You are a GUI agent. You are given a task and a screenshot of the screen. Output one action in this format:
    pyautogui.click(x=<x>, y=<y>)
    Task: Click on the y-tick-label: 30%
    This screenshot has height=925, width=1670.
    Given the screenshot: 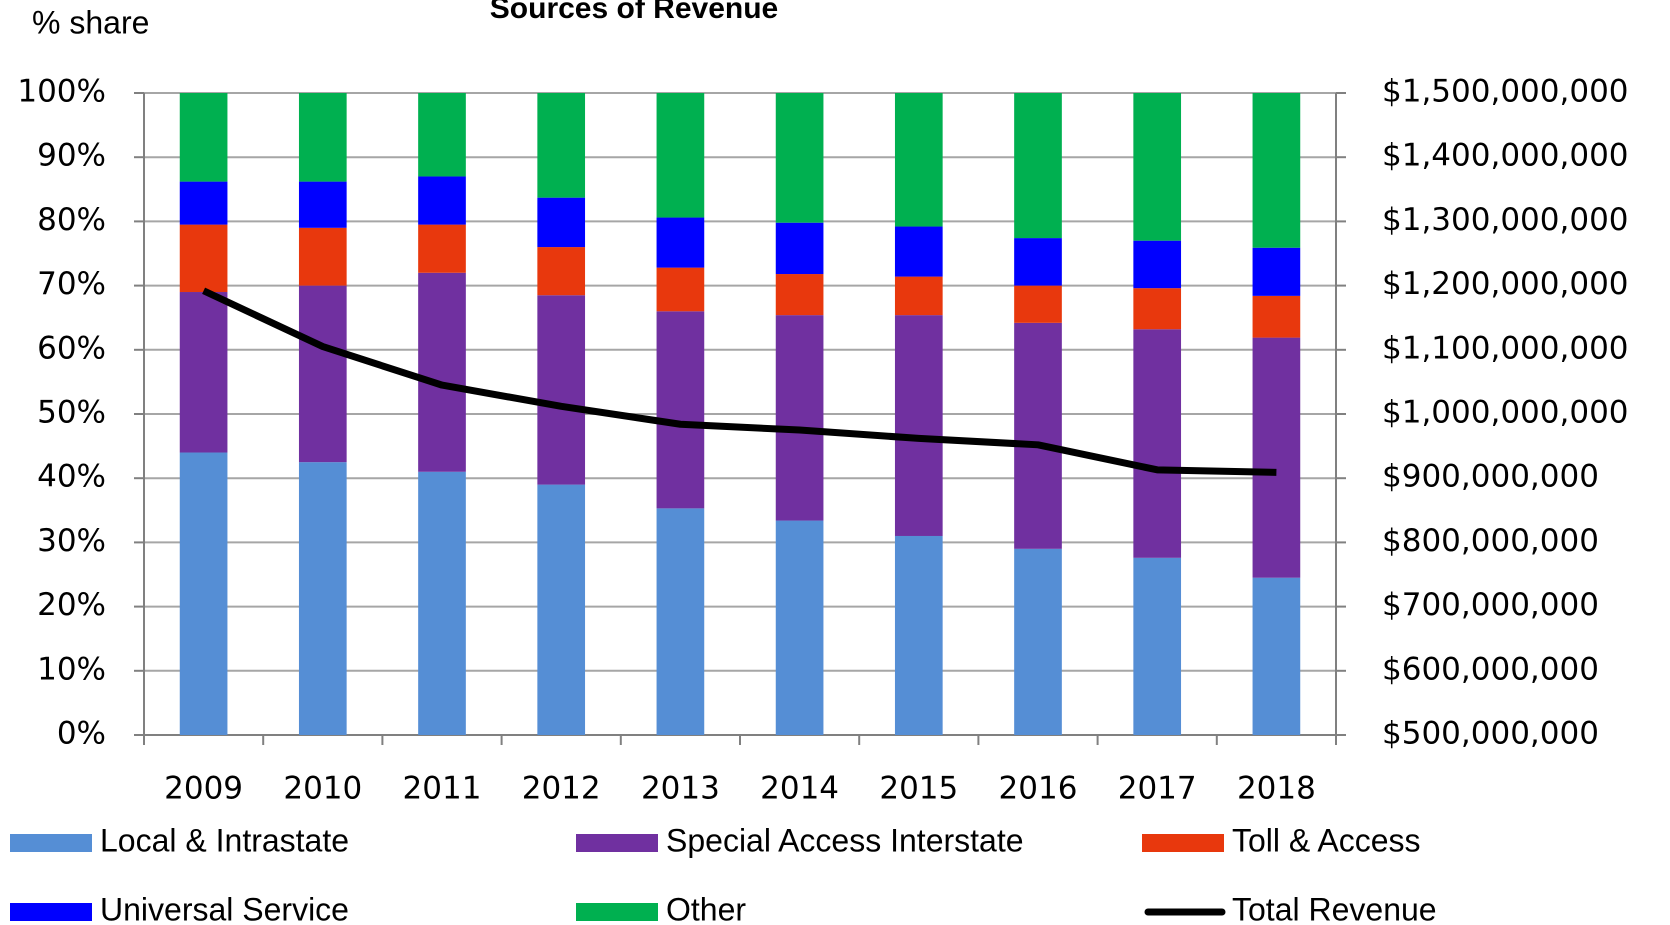 What is the action you would take?
    pyautogui.click(x=71, y=541)
    